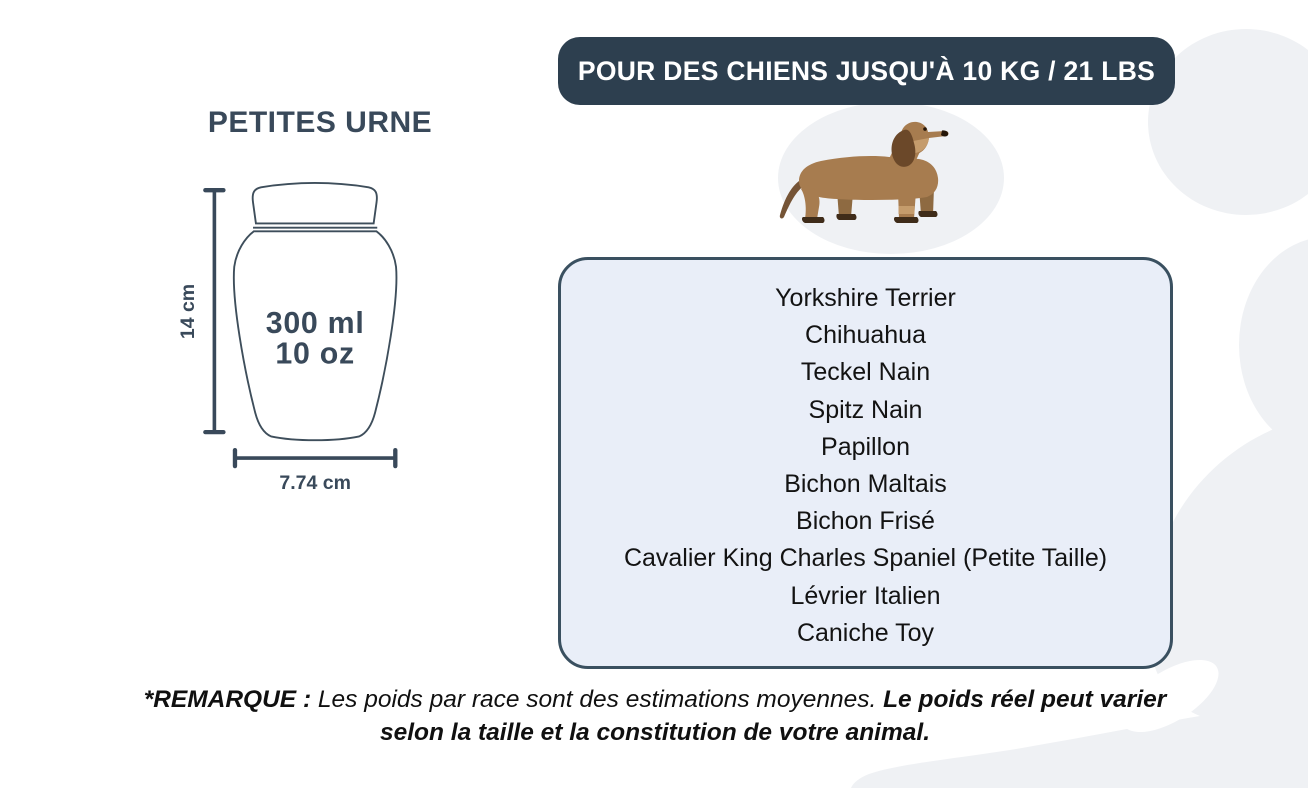 Image resolution: width=1308 pixels, height=788 pixels. Describe the element at coordinates (1170, 696) in the screenshot. I see `paw-pad-notch` at that location.